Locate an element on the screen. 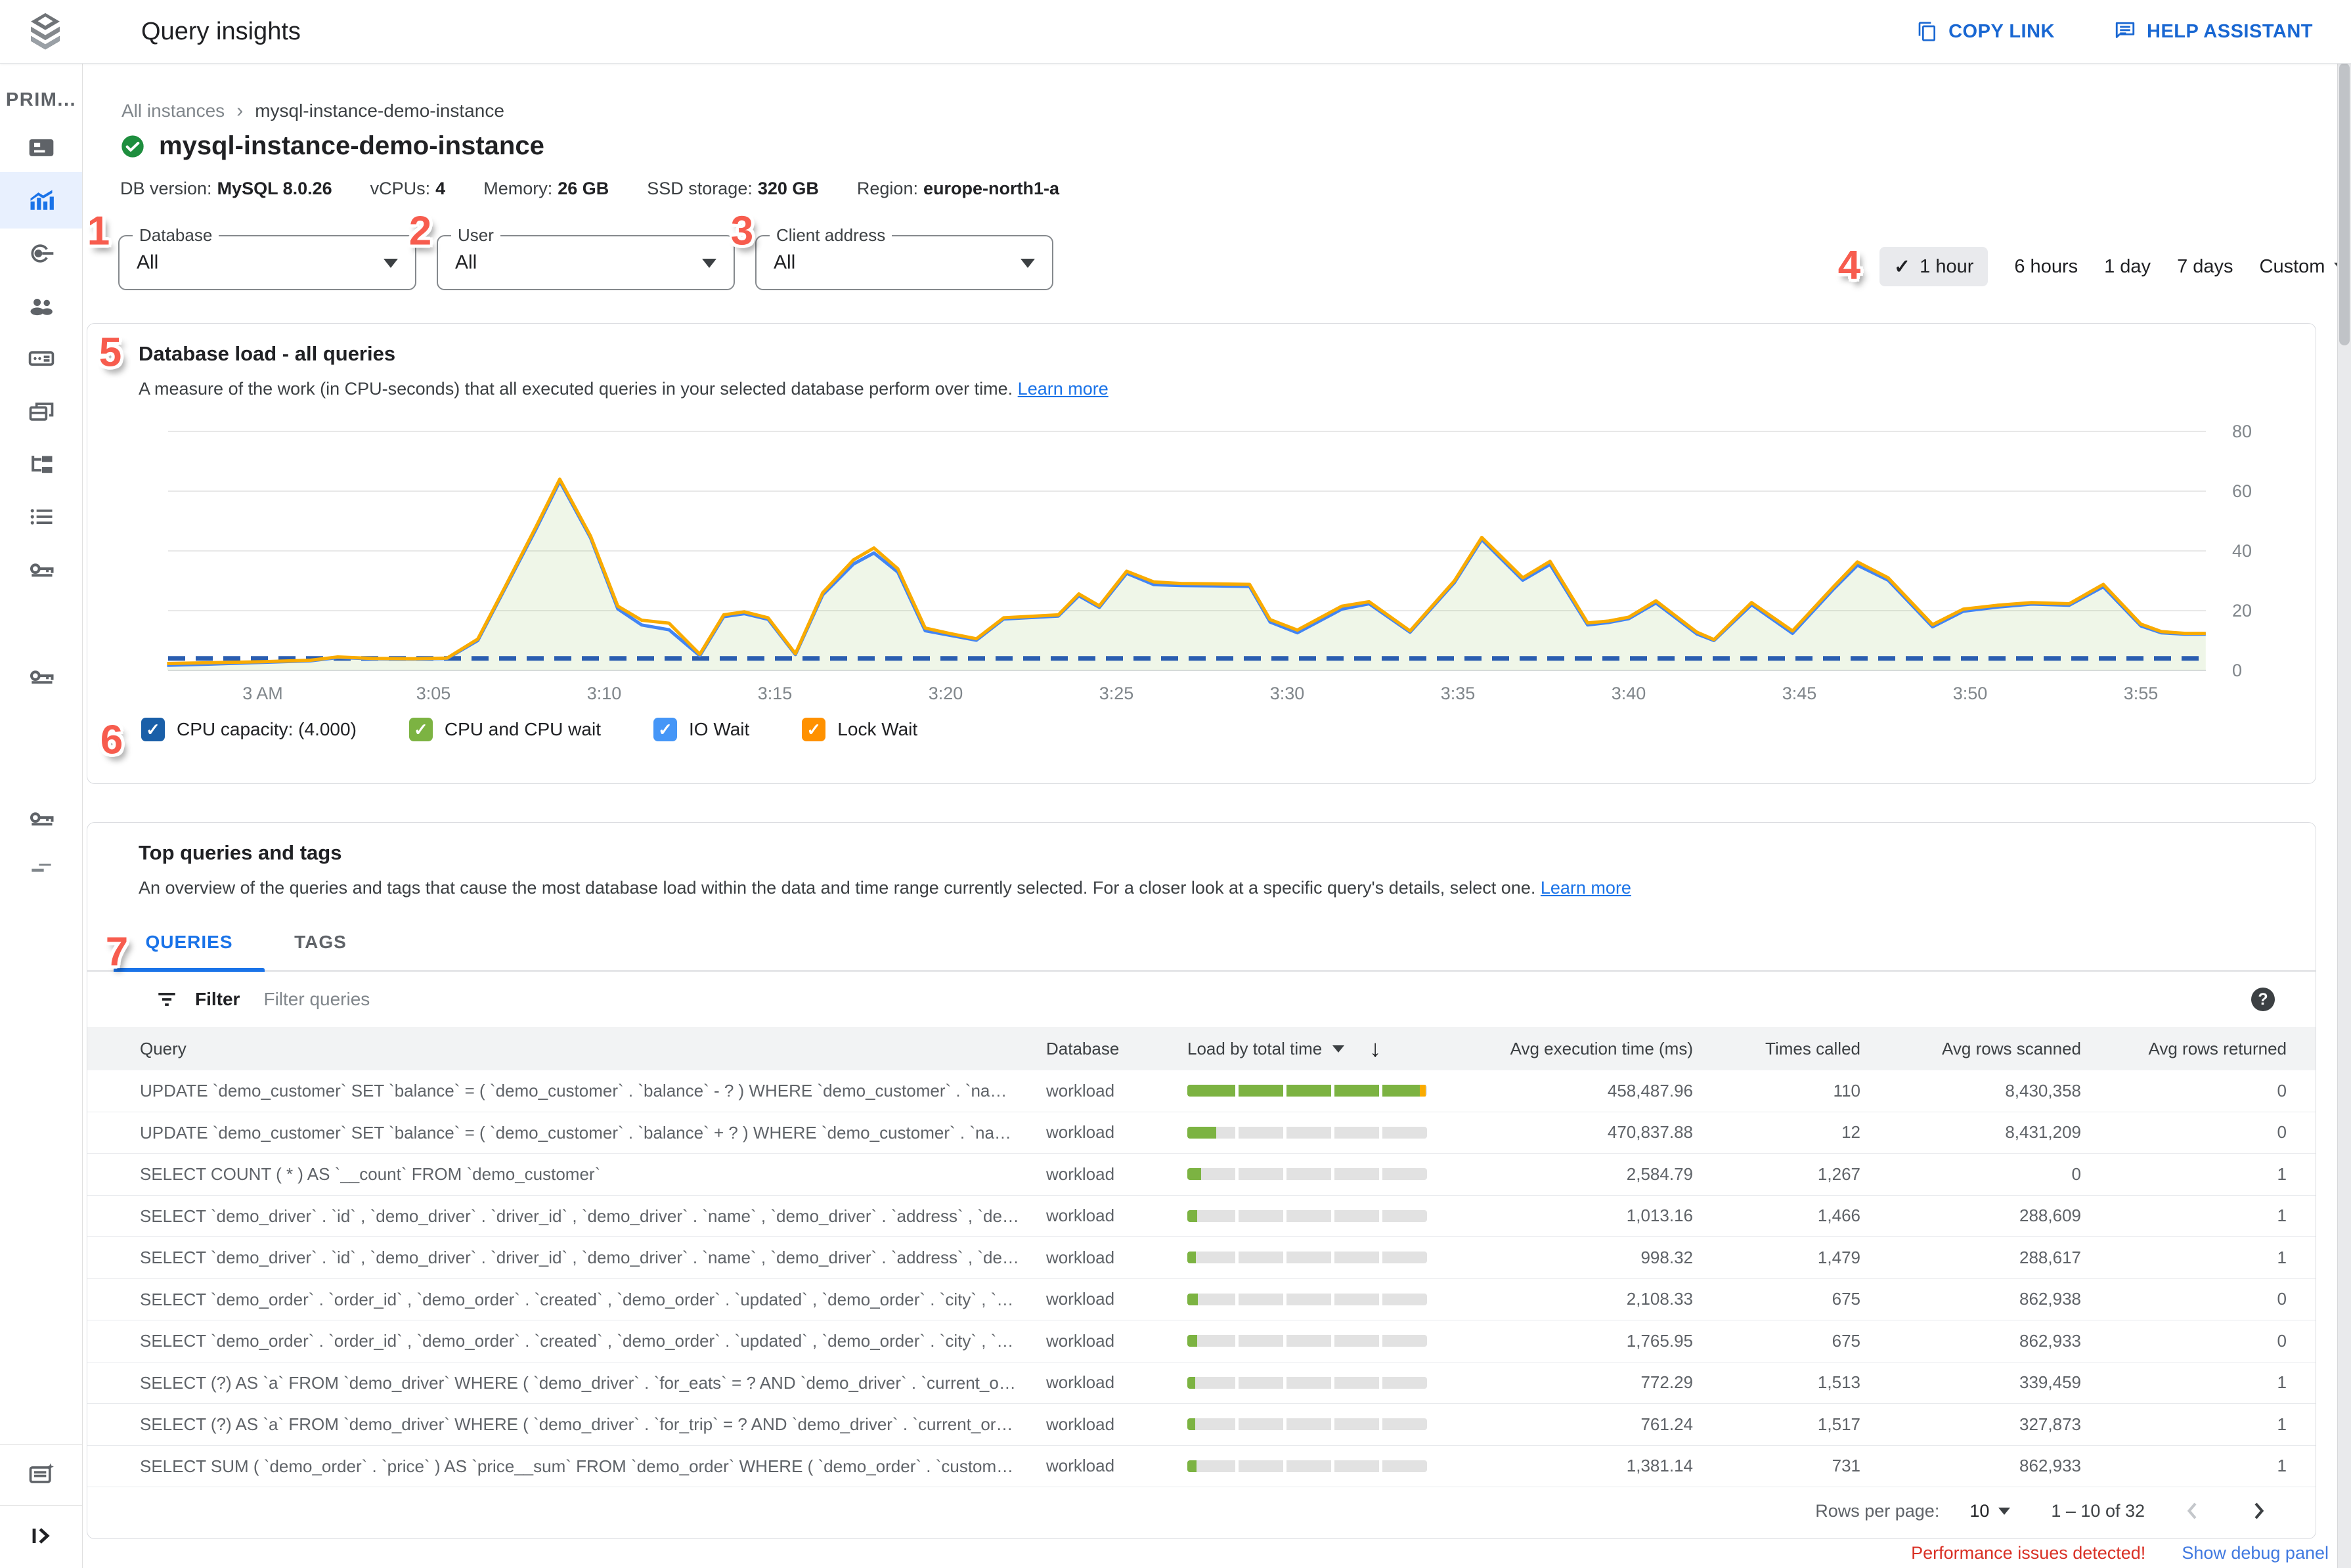 Image resolution: width=2351 pixels, height=1568 pixels. database-filter-label: Database is located at coordinates (176, 236).